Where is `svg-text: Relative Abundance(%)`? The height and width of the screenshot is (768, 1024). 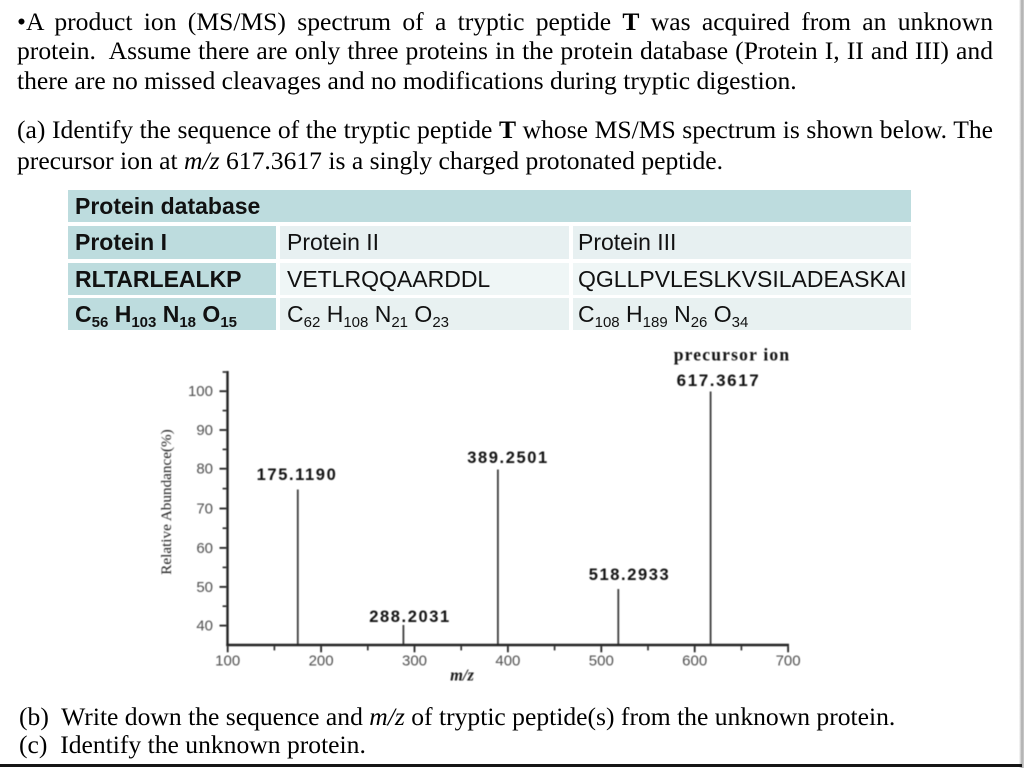 svg-text: Relative Abundance(%) is located at coordinates (166, 502).